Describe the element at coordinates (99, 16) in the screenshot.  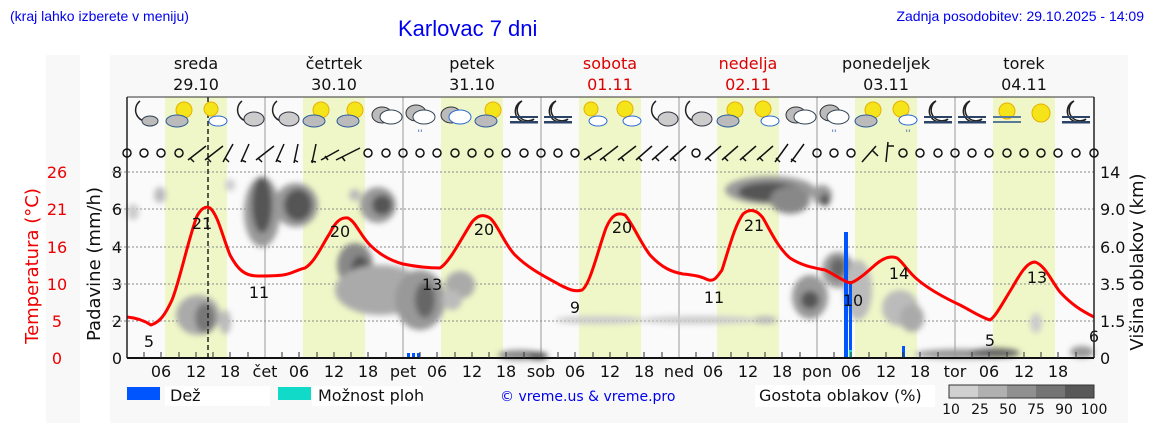
I see `menu-hint: (kraj lahko izberete v meniju)` at that location.